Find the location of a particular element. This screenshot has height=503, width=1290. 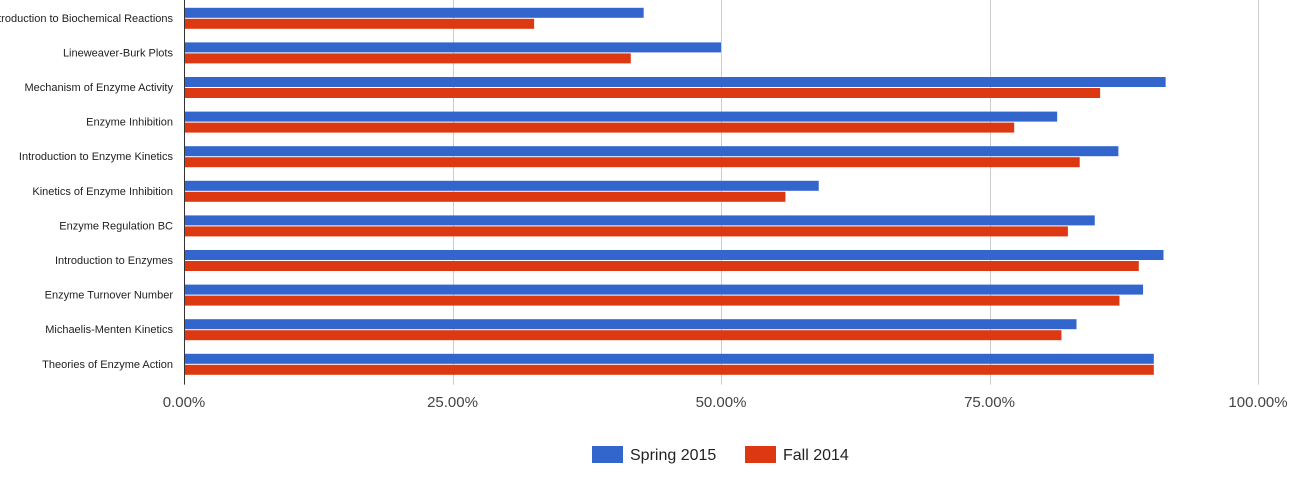

legend-fall-2014: Fall 2014 is located at coordinates (797, 455).